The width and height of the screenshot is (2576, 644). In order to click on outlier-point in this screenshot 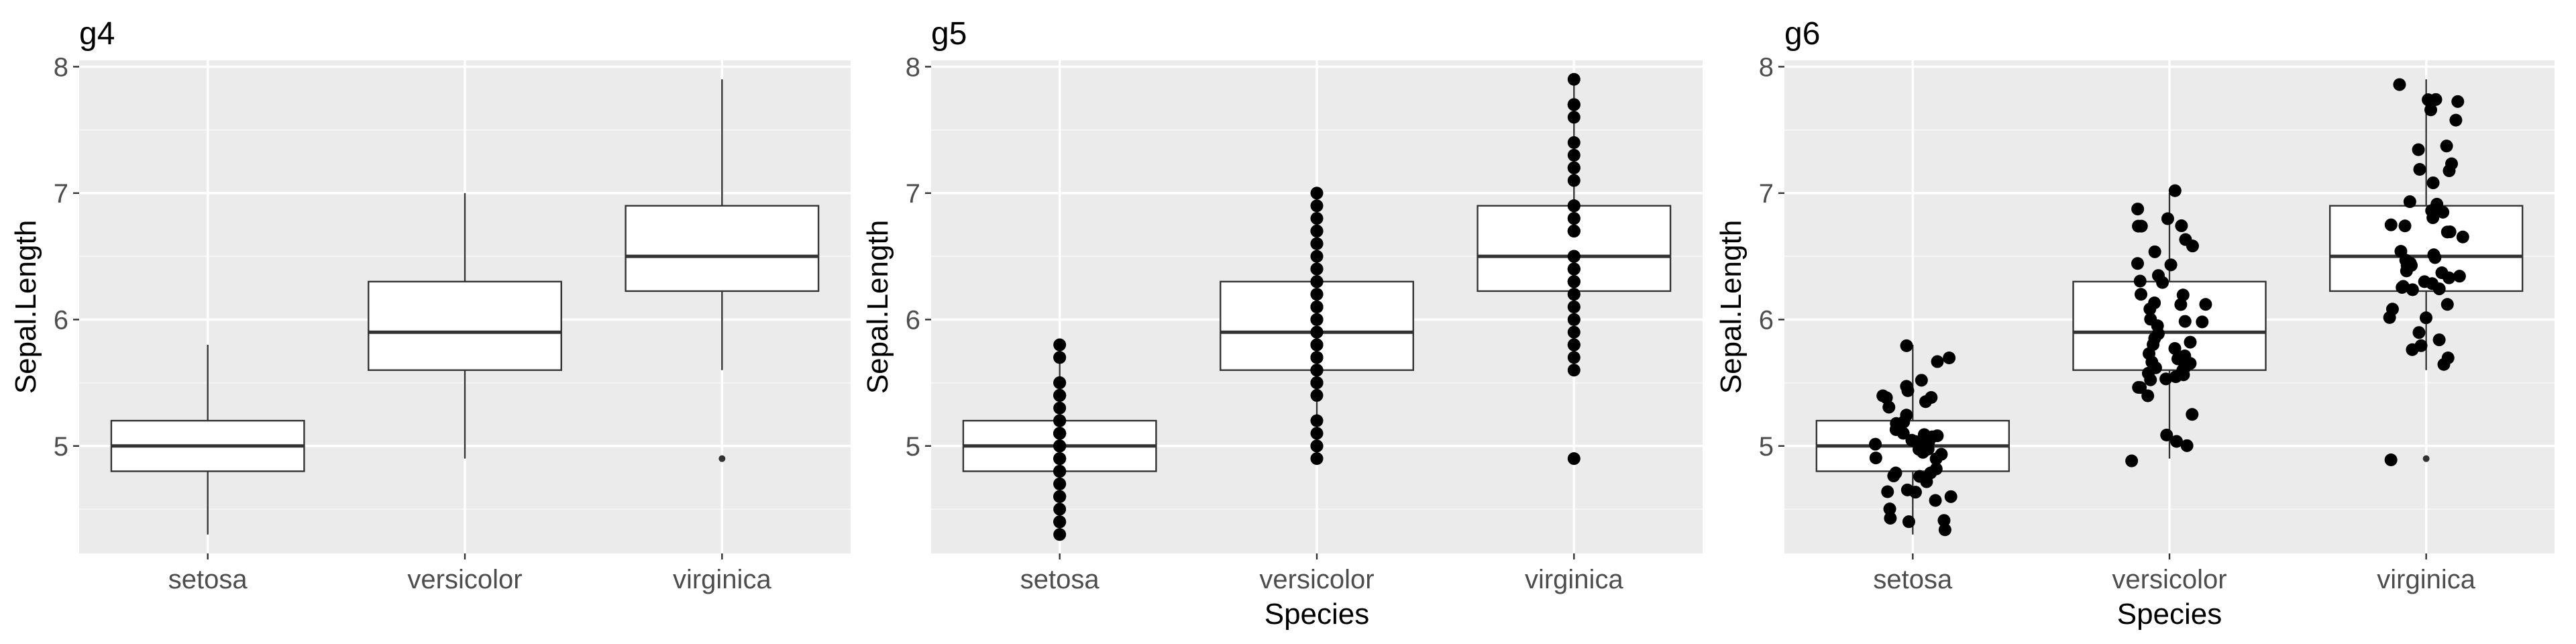, I will do `click(2426, 458)`.